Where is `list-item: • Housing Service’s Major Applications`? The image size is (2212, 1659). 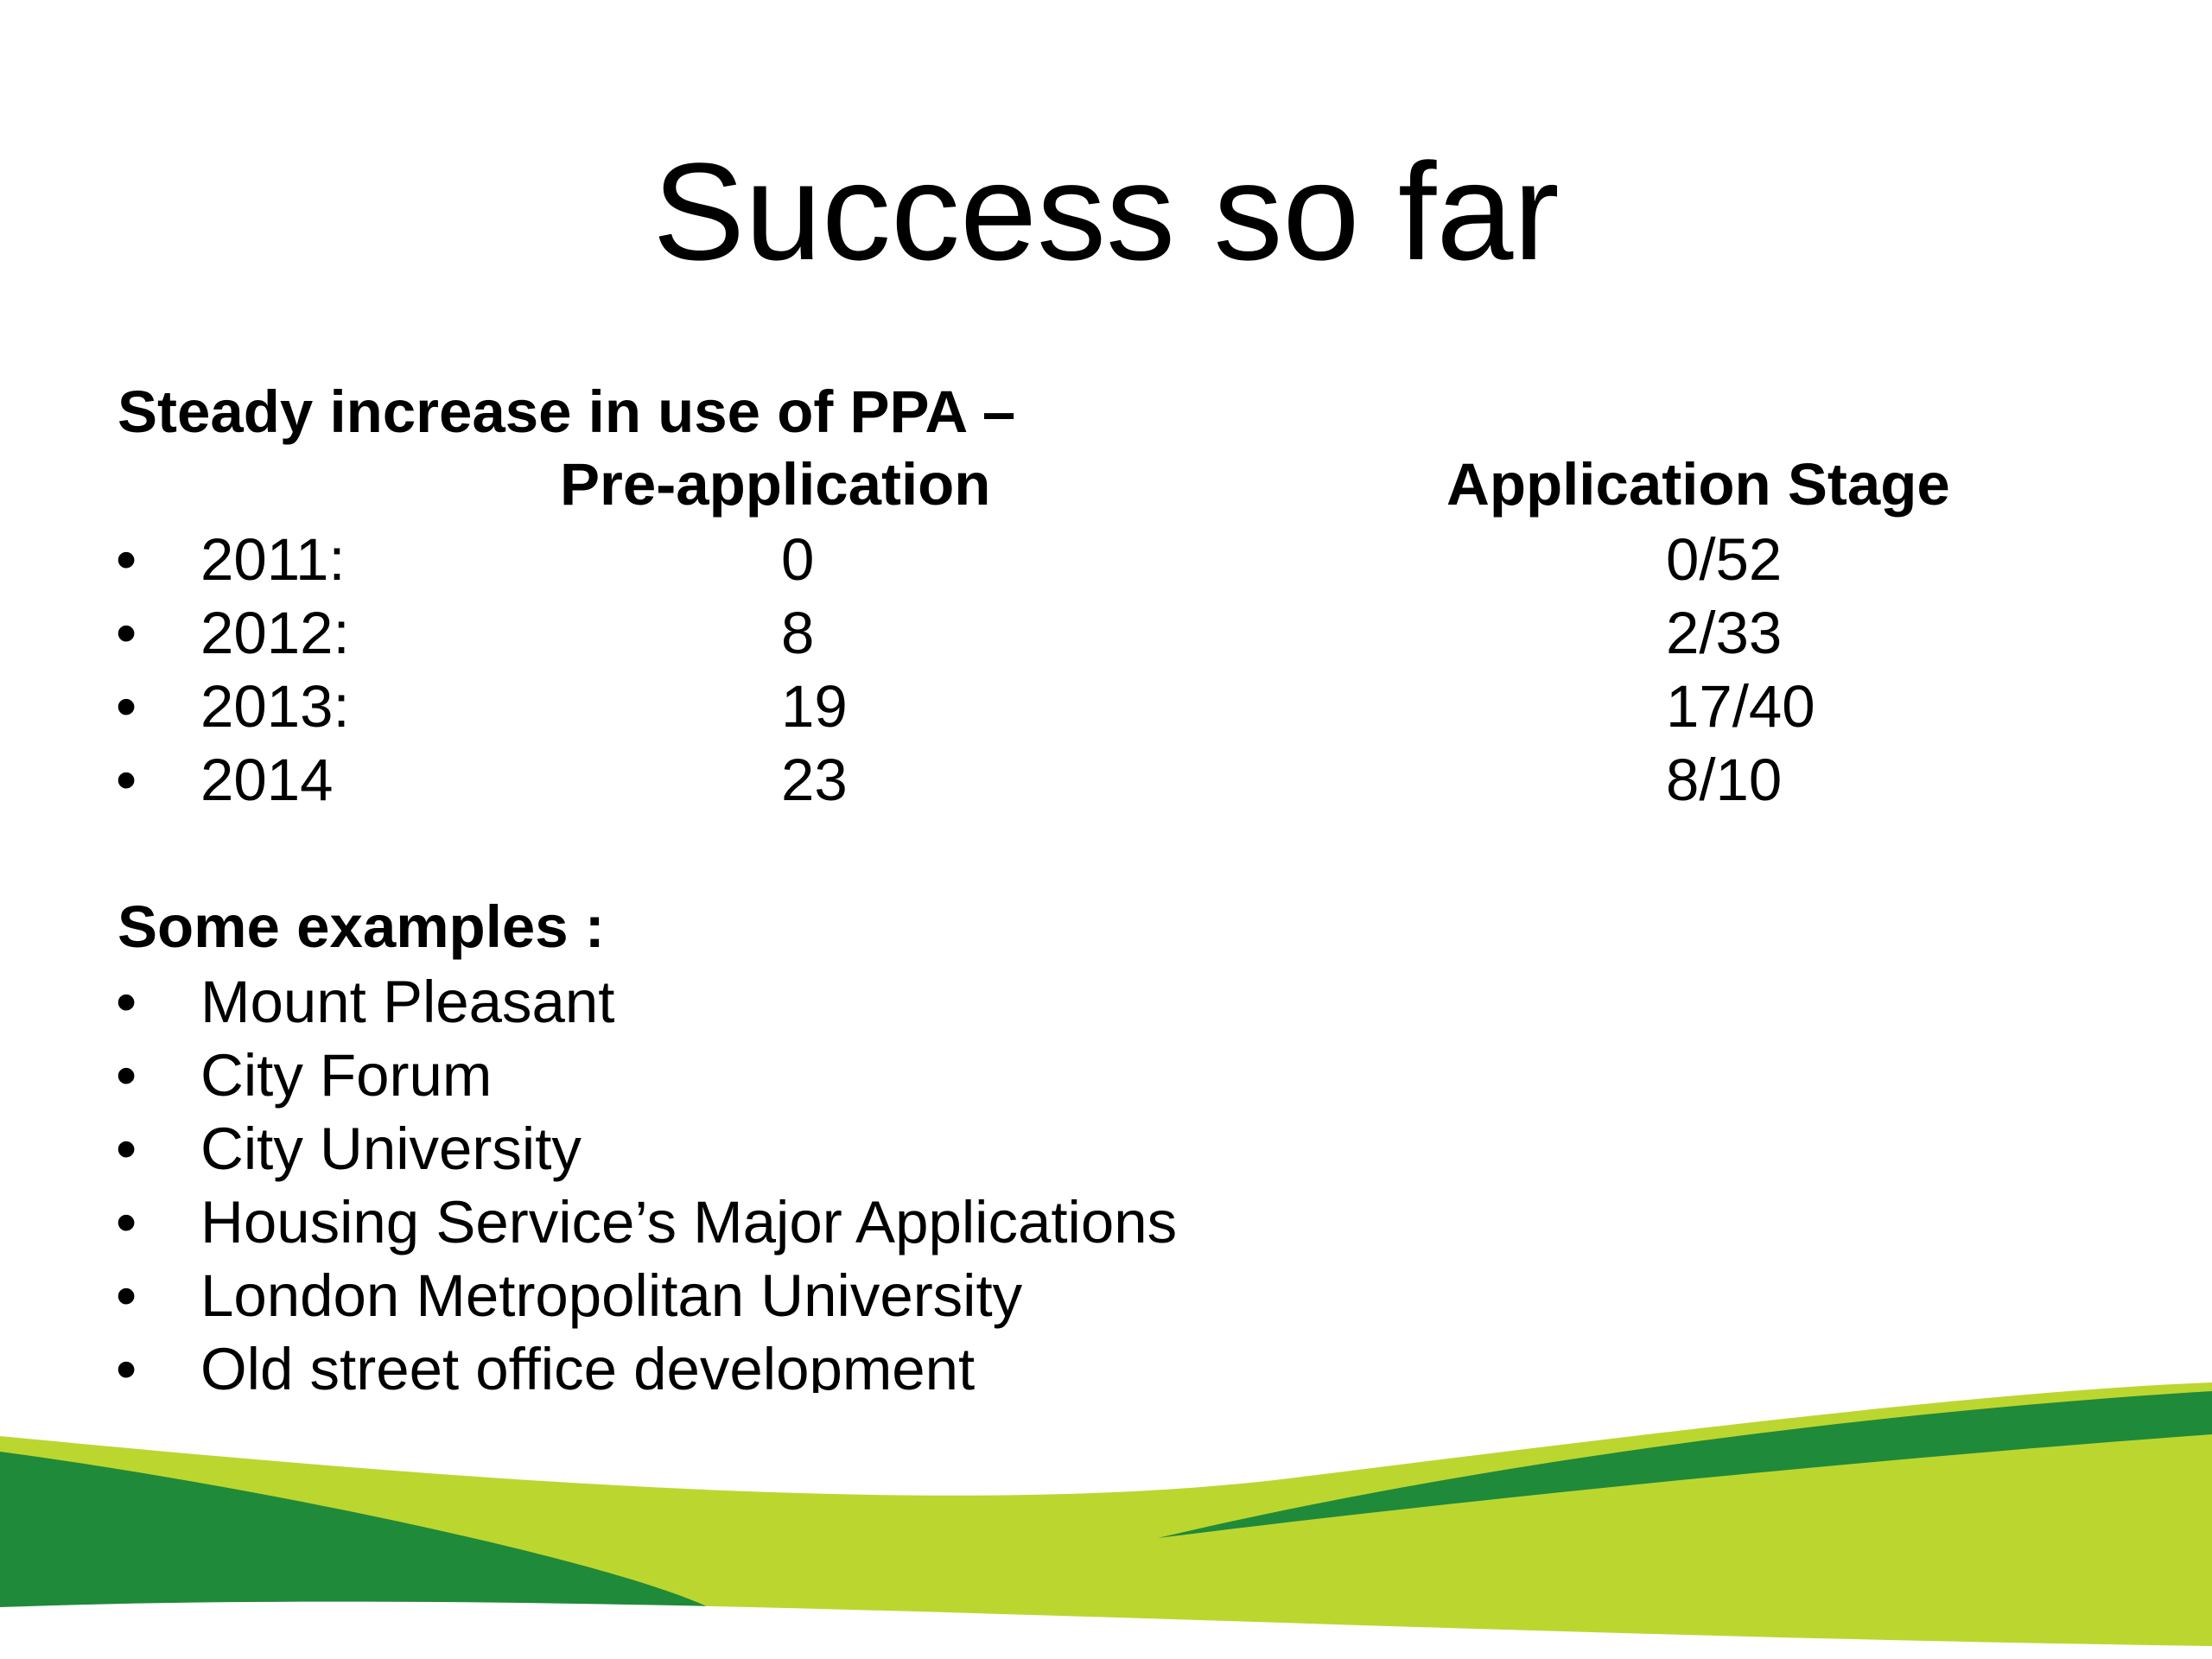
list-item: • Housing Service’s Major Applications is located at coordinates (1106, 1222).